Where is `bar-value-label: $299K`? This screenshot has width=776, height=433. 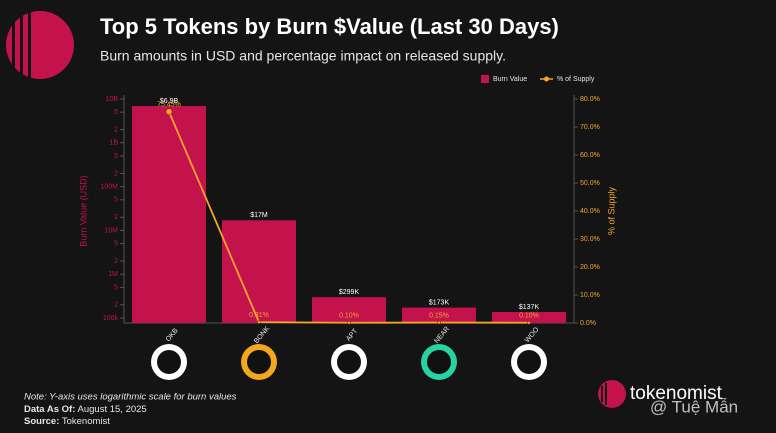
bar-value-label: $299K is located at coordinates (349, 292).